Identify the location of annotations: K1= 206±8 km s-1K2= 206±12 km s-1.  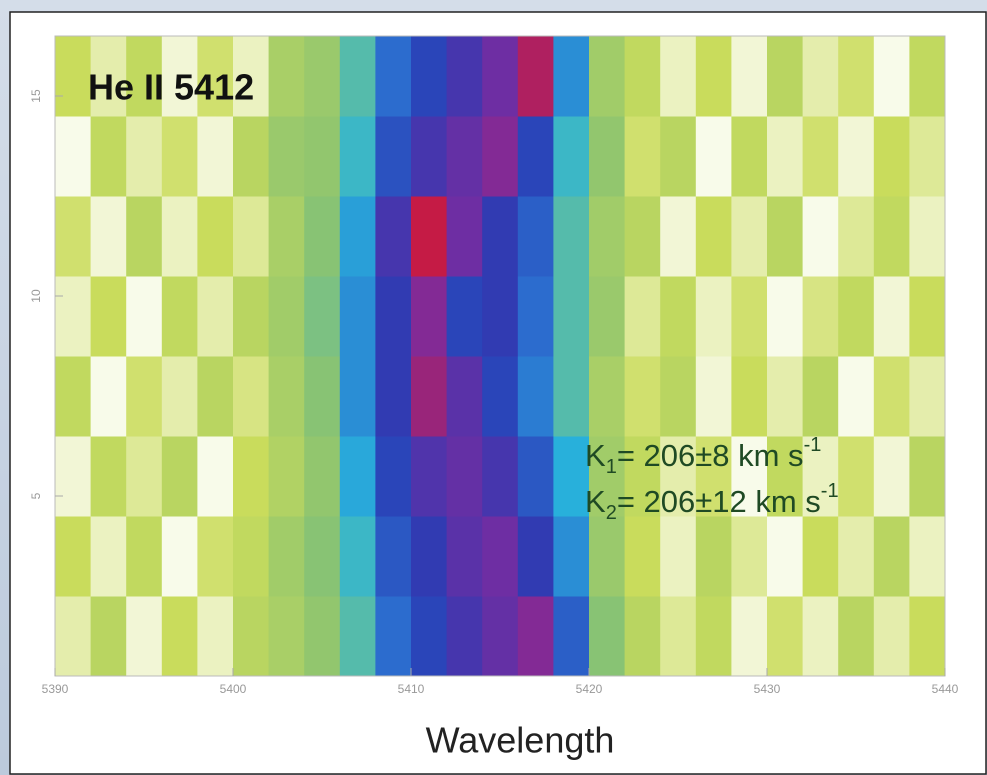
(712, 479).